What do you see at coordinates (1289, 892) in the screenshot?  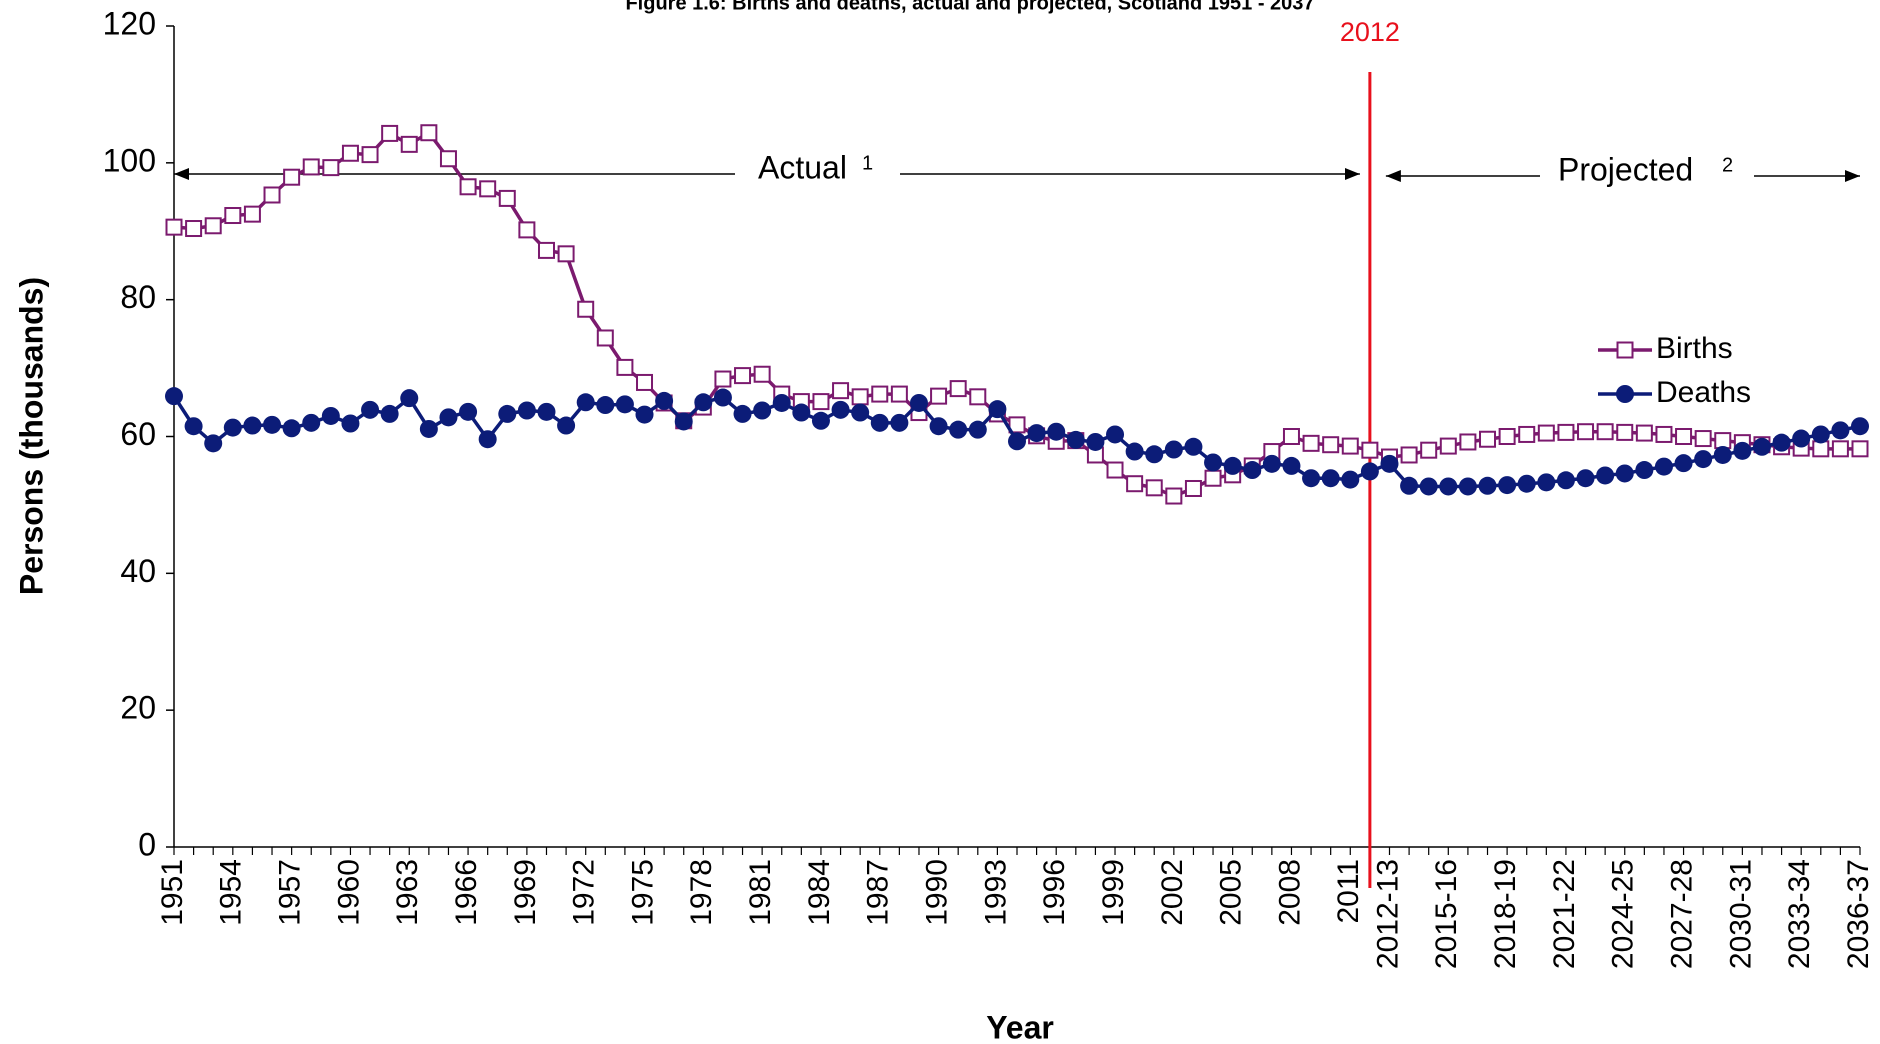 I see `x-tick-label: 2008` at bounding box center [1289, 892].